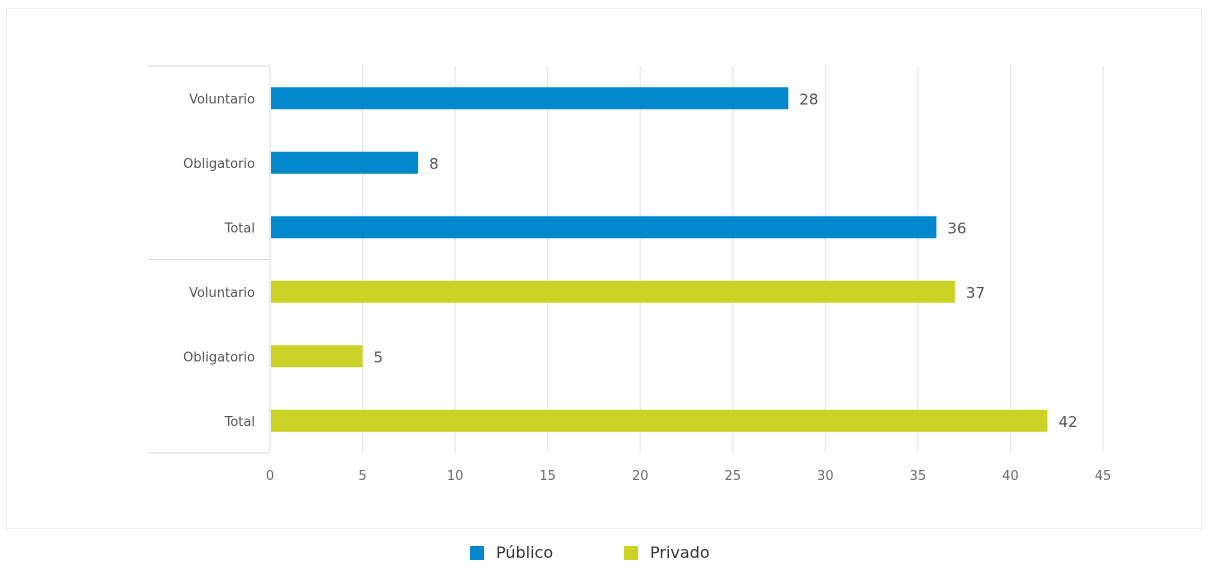 Image resolution: width=1210 pixels, height=569 pixels. What do you see at coordinates (1103, 476) in the screenshot?
I see `x-tick-label: 45` at bounding box center [1103, 476].